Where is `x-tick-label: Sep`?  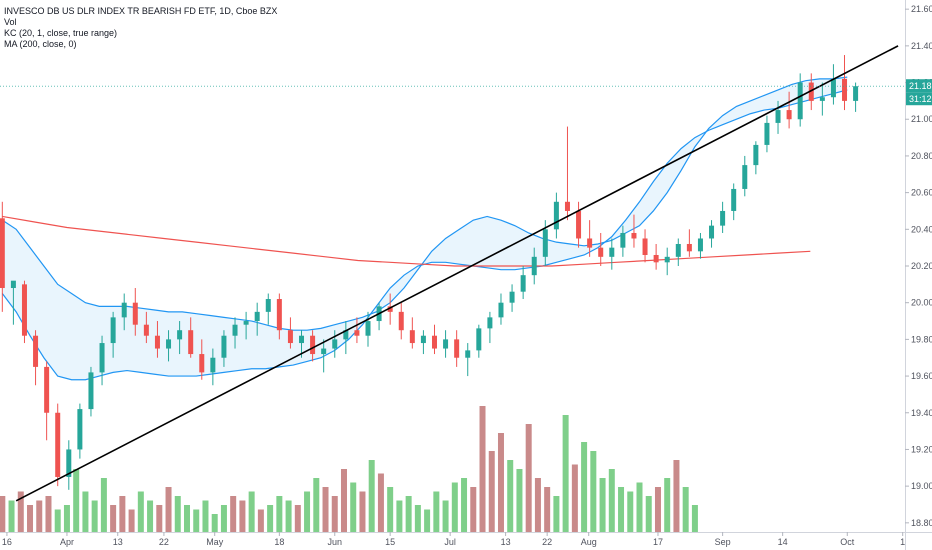 x-tick-label: Sep is located at coordinates (723, 542).